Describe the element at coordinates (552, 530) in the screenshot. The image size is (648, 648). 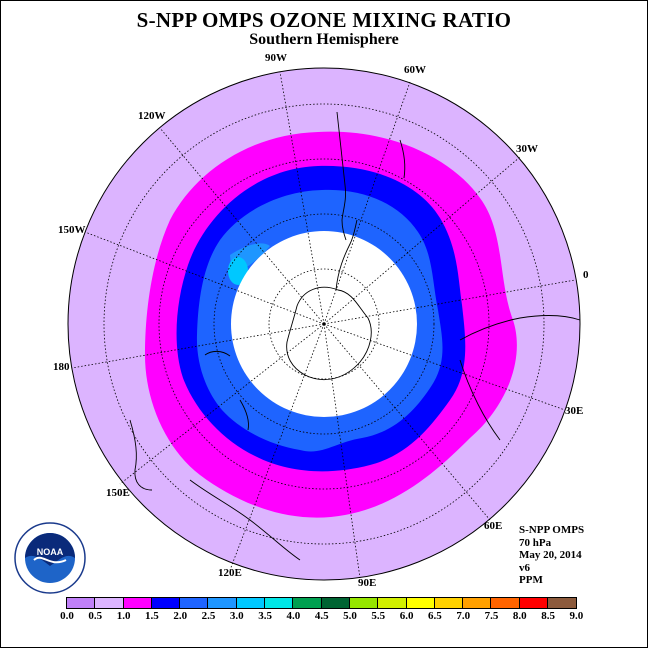
I see `info-instrument: S-NPP OMPS` at that location.